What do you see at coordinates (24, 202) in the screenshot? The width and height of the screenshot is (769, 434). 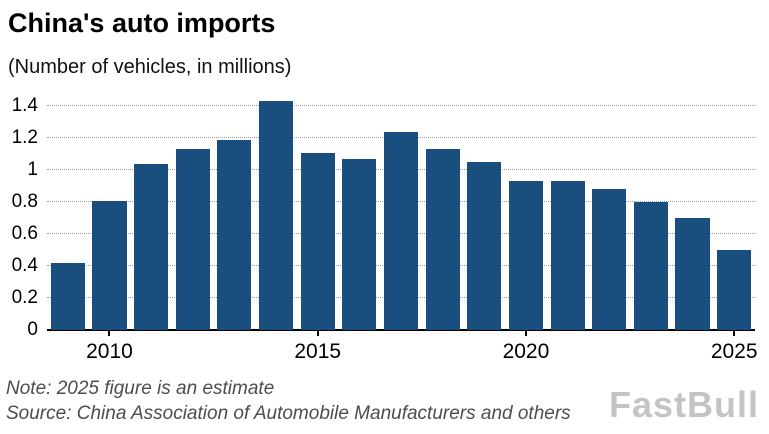 I see `y-tick-label: 0.8` at bounding box center [24, 202].